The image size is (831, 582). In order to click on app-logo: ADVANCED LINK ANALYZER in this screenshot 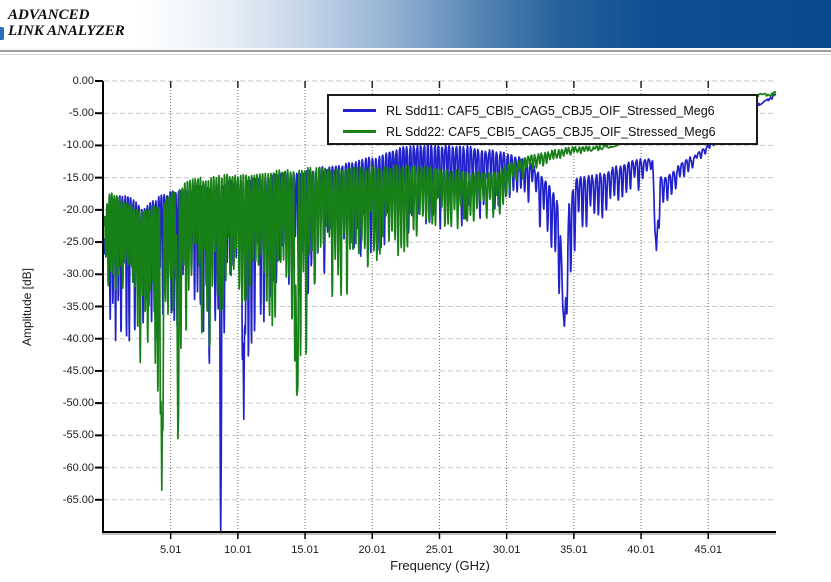, I will do `click(66, 23)`.